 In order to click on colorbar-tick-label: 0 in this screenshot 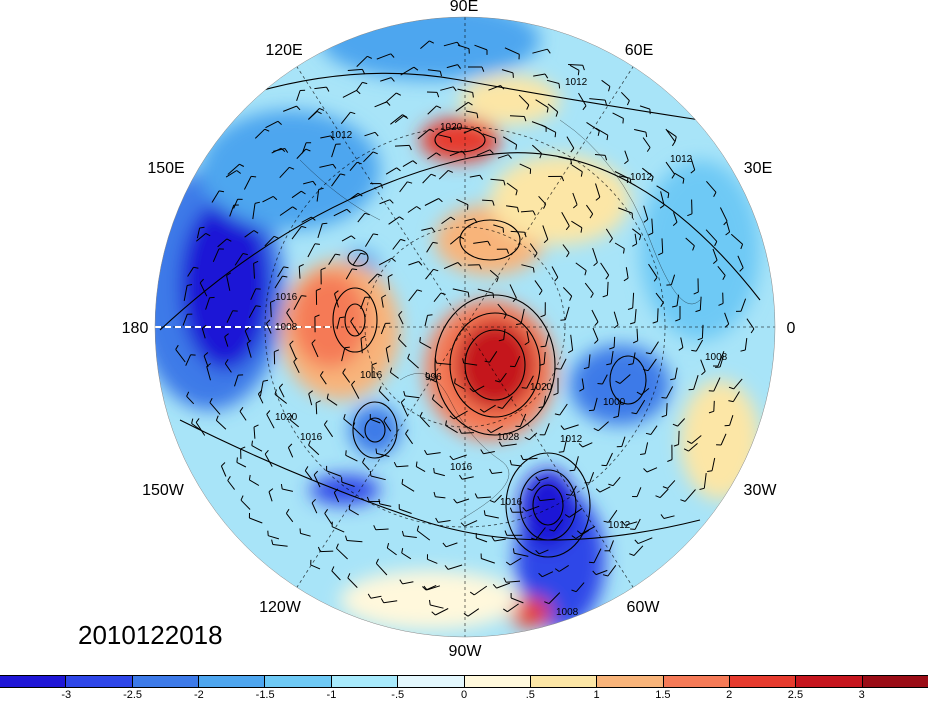, I will do `click(464, 695)`.